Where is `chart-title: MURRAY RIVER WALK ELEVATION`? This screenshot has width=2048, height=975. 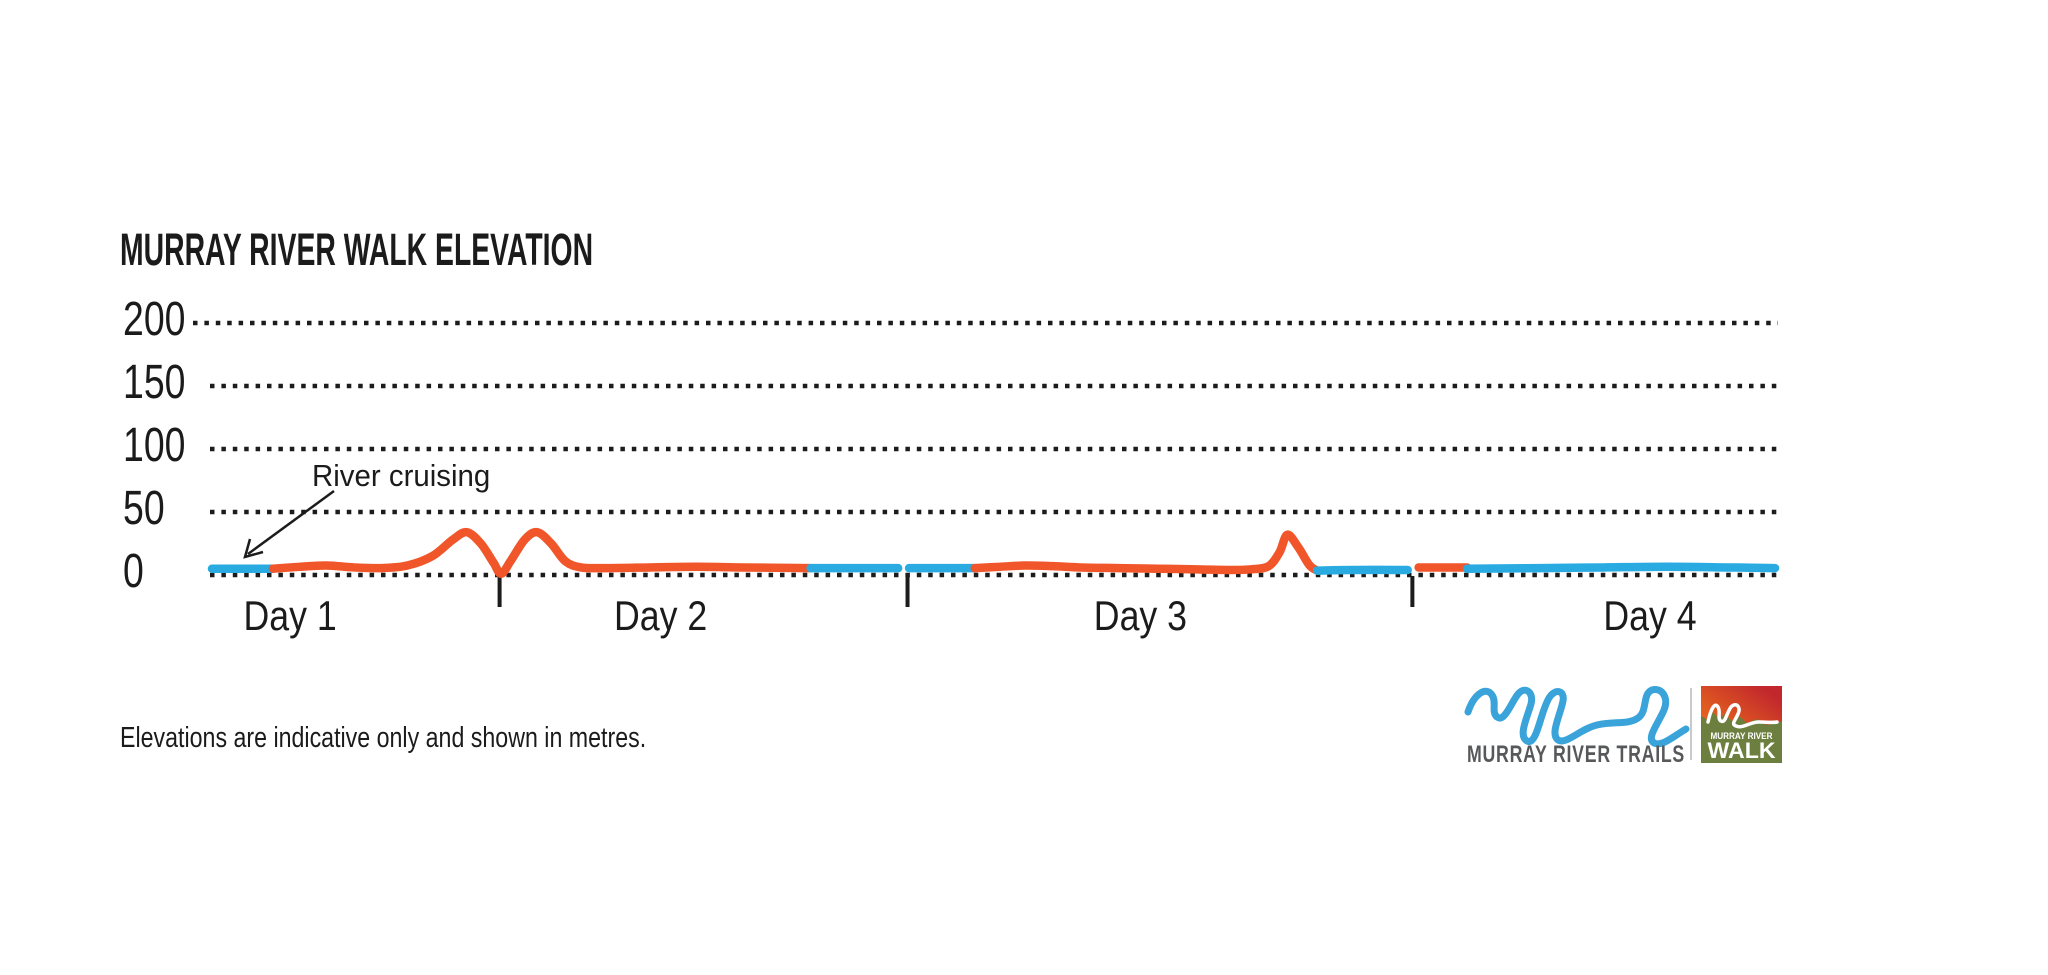
chart-title: MURRAY RIVER WALK ELEVATION is located at coordinates (357, 249).